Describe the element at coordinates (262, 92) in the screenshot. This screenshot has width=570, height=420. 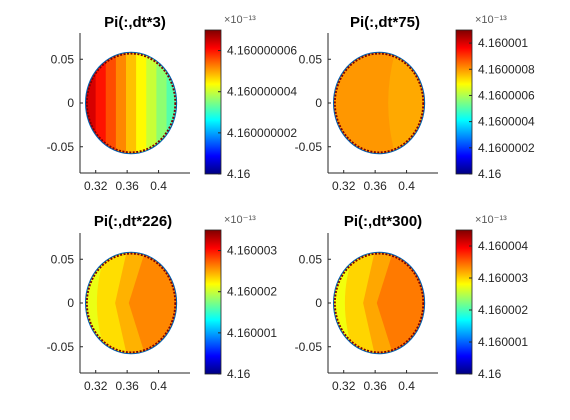
I see `colorbar-tick-label: 4.160000004` at that location.